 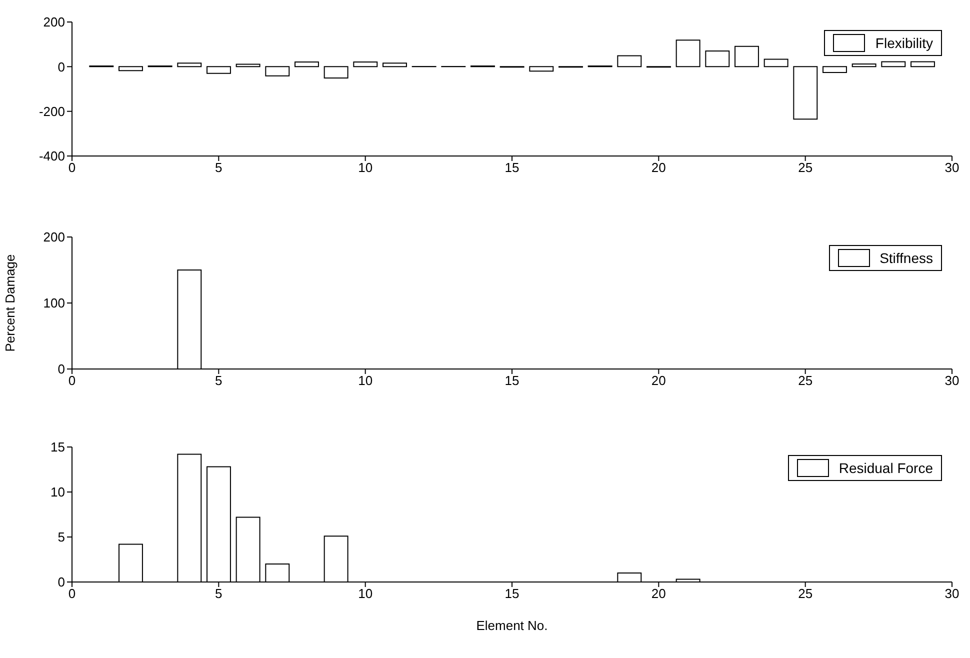 What do you see at coordinates (57, 492) in the screenshot?
I see `y-tick-label: 10` at bounding box center [57, 492].